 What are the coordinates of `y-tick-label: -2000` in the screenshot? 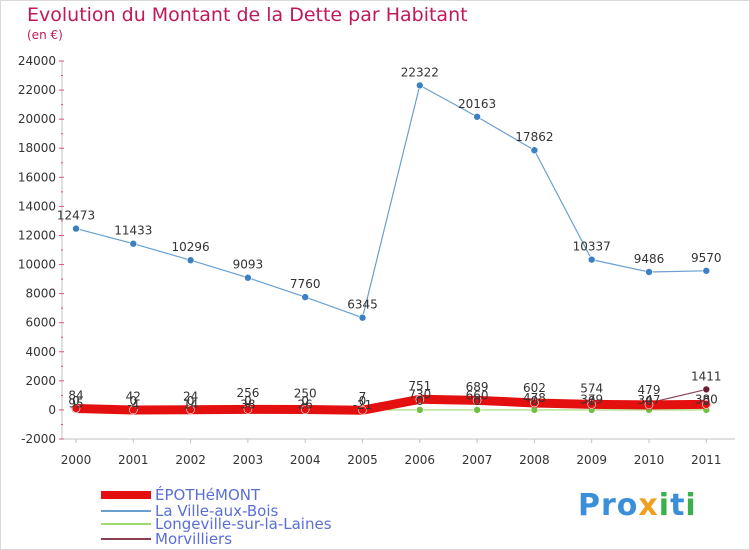 It's located at (38, 439).